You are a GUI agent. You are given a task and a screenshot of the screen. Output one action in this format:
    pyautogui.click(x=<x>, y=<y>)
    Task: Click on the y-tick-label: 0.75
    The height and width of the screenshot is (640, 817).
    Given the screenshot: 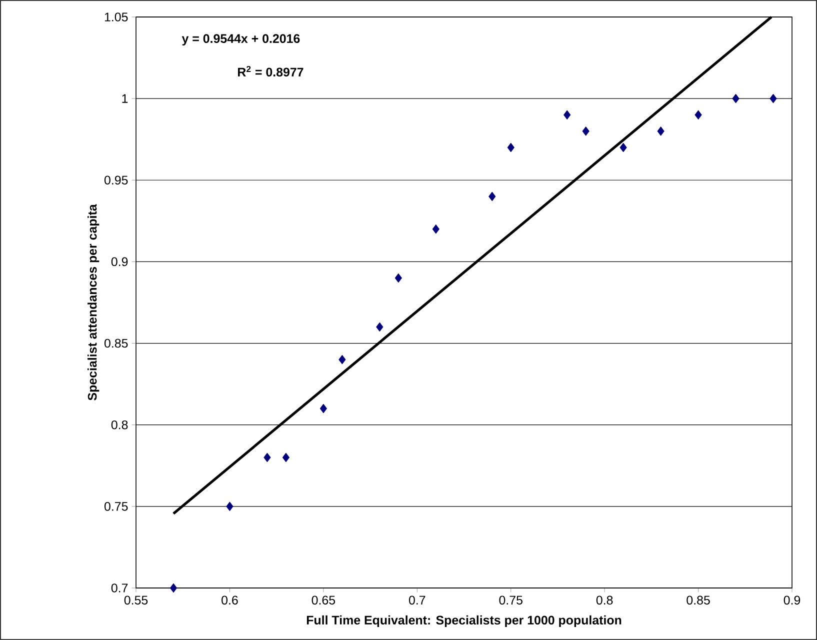 What is the action you would take?
    pyautogui.click(x=116, y=506)
    